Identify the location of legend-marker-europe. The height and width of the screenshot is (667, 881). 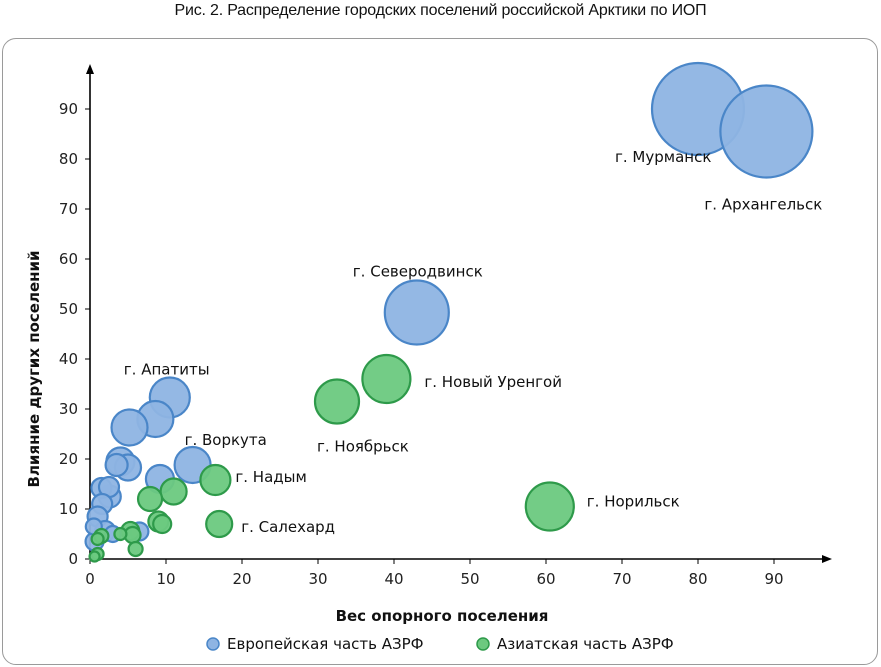
(213, 644).